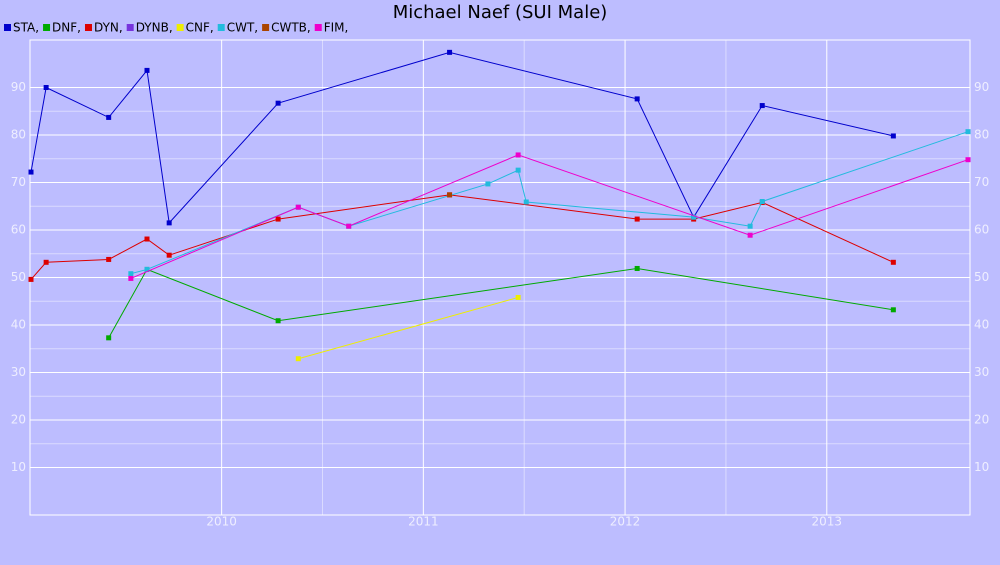 This screenshot has height=565, width=1000. Describe the element at coordinates (108, 28) in the screenshot. I see `legend-label: DYN,` at that location.